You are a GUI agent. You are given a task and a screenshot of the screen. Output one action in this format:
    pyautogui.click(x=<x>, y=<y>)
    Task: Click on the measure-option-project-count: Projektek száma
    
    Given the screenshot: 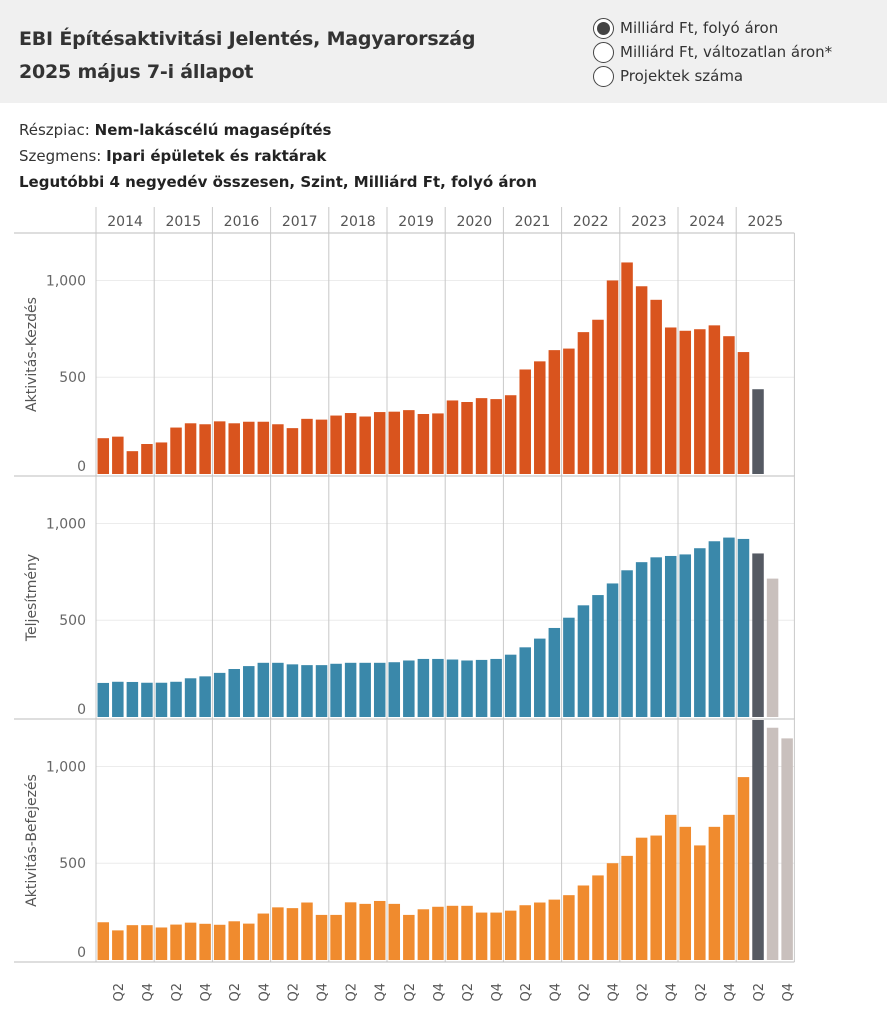 What is the action you would take?
    pyautogui.click(x=668, y=76)
    